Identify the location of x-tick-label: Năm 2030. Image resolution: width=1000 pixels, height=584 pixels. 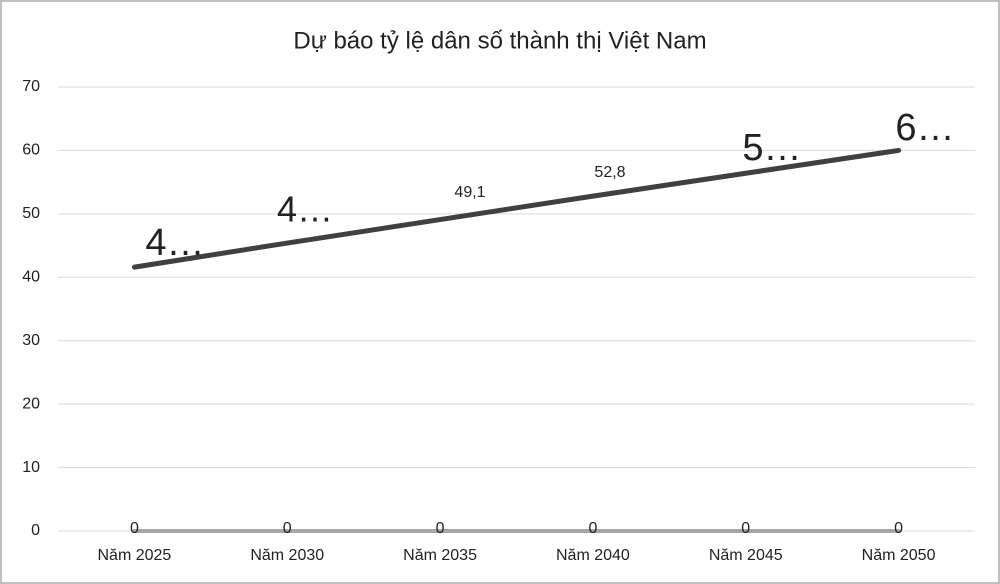
(287, 555).